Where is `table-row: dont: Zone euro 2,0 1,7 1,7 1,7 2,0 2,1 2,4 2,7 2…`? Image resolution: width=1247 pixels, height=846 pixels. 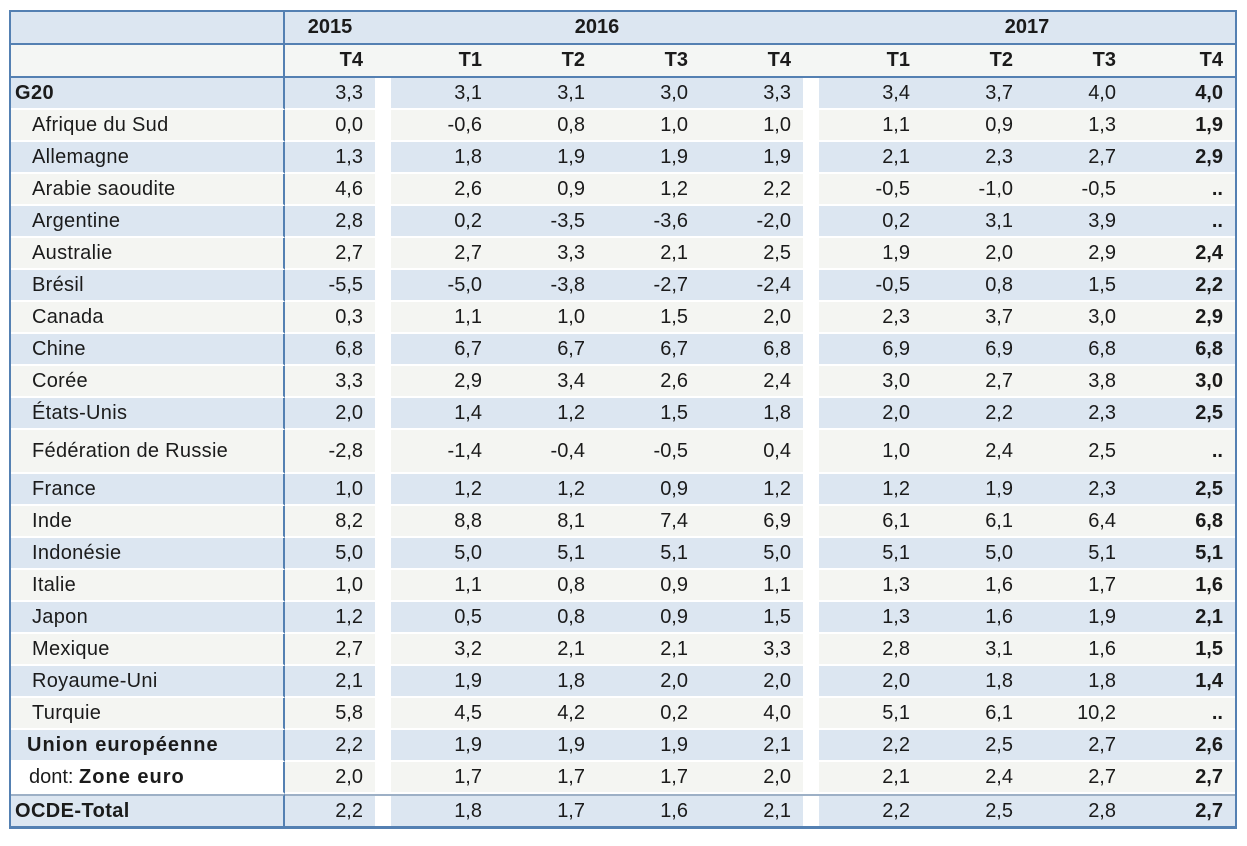 table-row: dont: Zone euro 2,0 1,7 1,7 1,7 2,0 2,1 2,4 2,7 2… is located at coordinates (623, 778).